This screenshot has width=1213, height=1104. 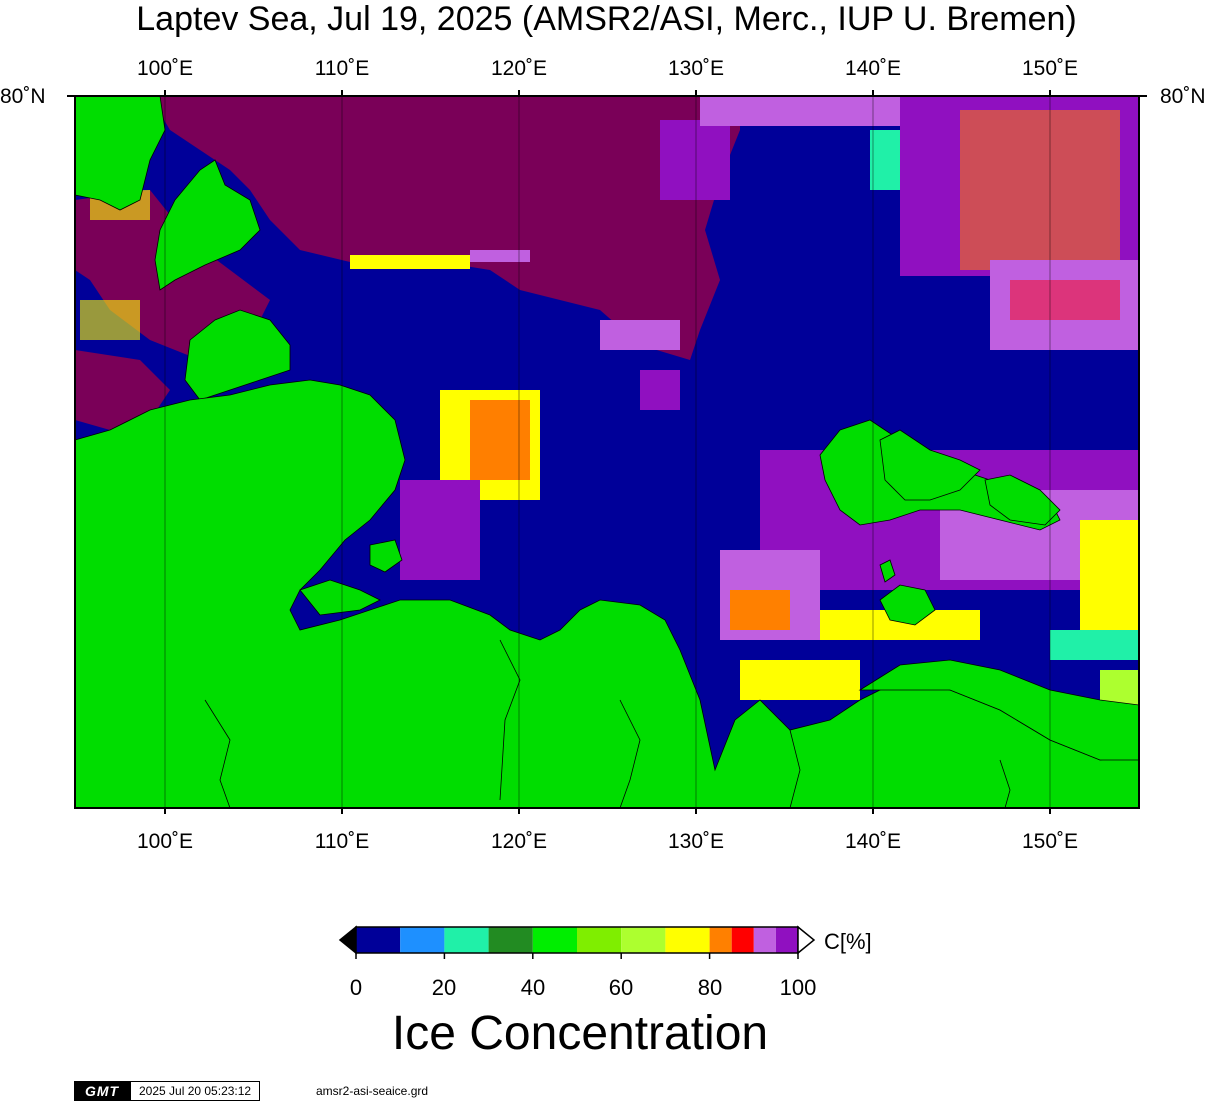 I want to click on colorbar-tick-label: 40, so click(x=533, y=987).